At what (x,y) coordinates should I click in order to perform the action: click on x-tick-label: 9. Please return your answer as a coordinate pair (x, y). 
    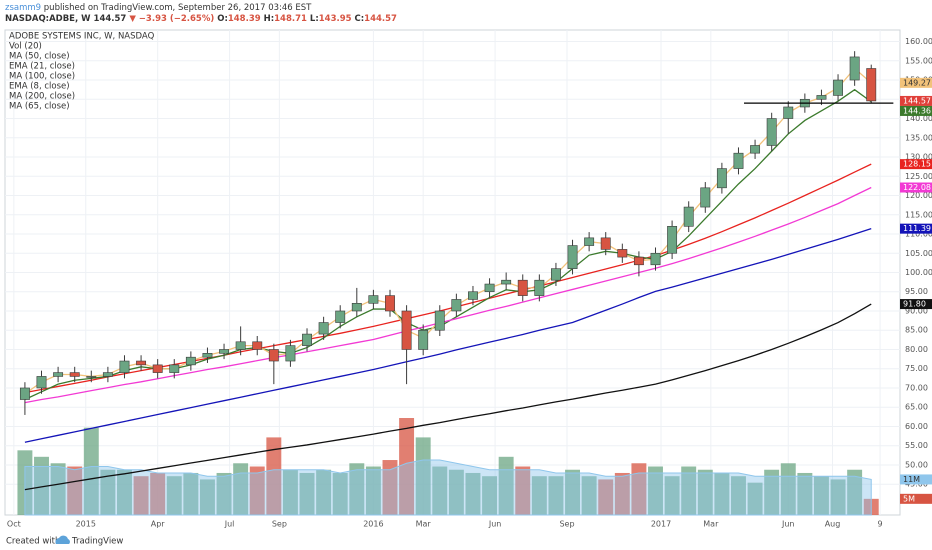
    Looking at the image, I should click on (880, 524).